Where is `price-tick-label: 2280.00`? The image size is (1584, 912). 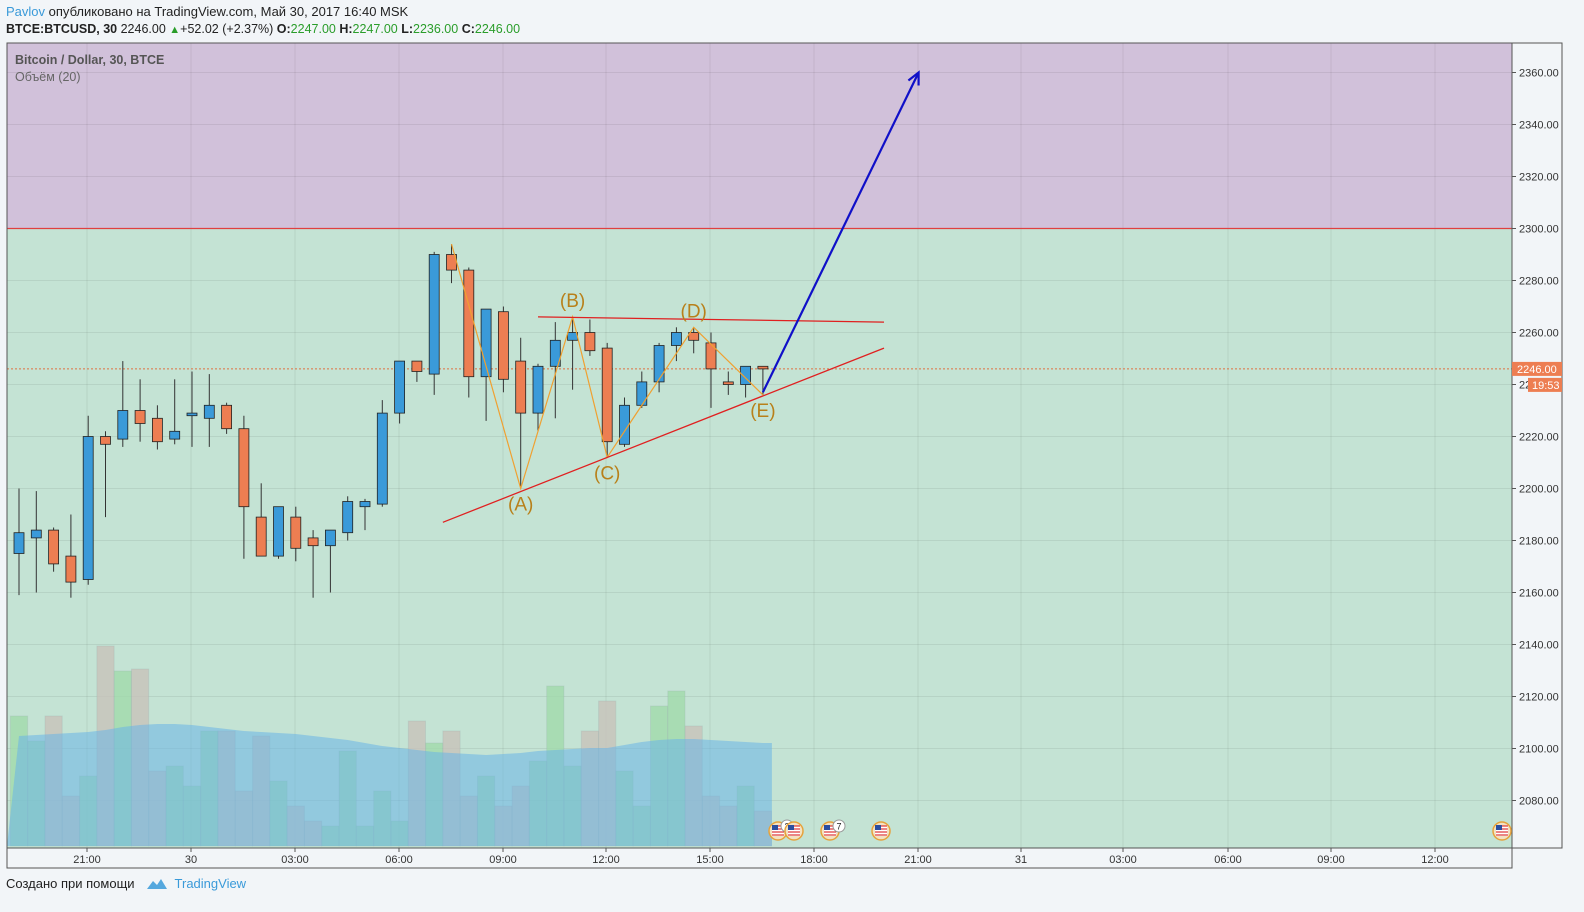
price-tick-label: 2280.00 is located at coordinates (1539, 282).